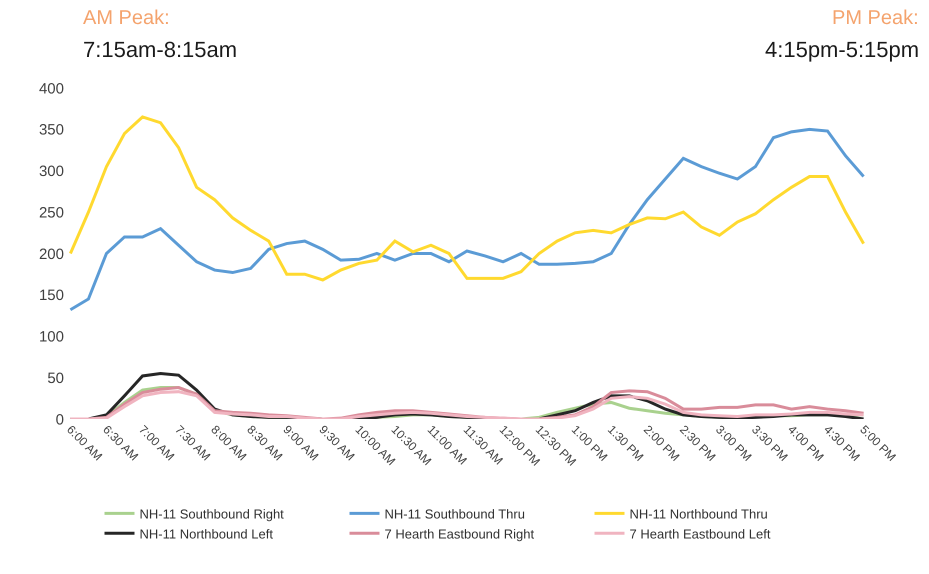 The image size is (929, 574). Describe the element at coordinates (842, 49) in the screenshot. I see `text: 4:15pm-5:15pm` at that location.